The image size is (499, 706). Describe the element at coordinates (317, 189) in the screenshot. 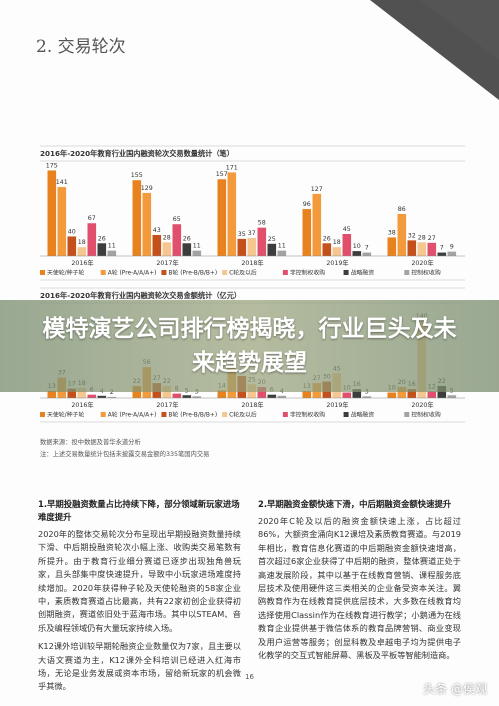

I see `value-label: 127` at that location.